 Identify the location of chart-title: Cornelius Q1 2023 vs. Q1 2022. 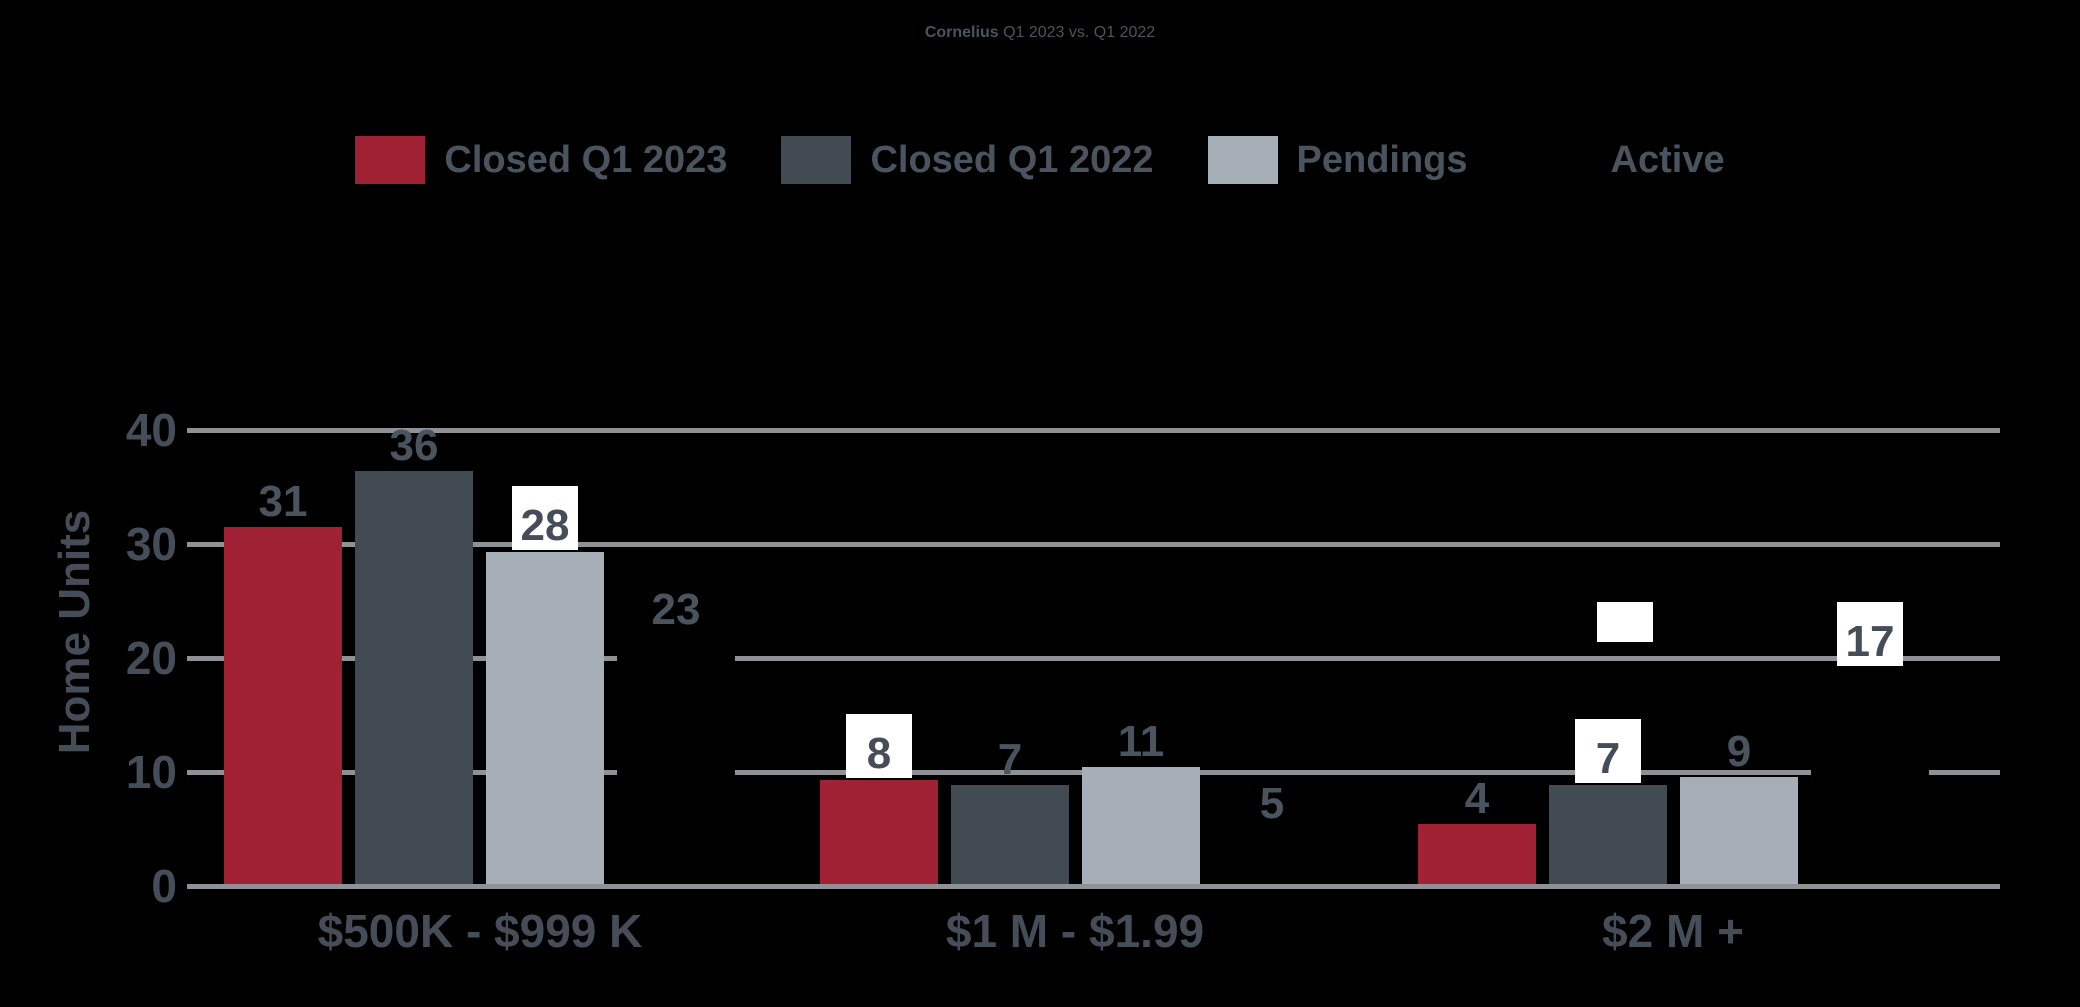
(1040, 33).